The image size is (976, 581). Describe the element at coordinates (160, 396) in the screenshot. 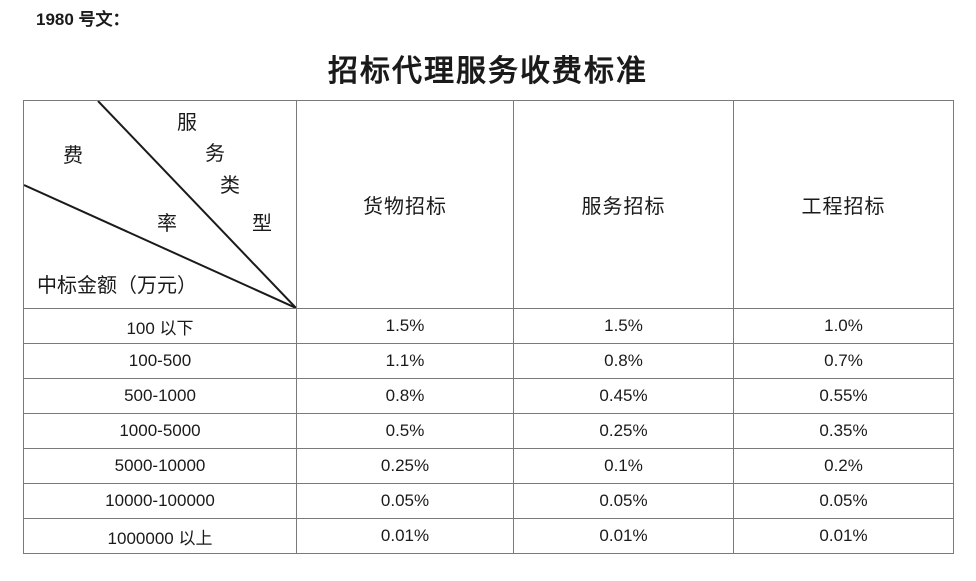

I see `row-label: 500-1000` at that location.